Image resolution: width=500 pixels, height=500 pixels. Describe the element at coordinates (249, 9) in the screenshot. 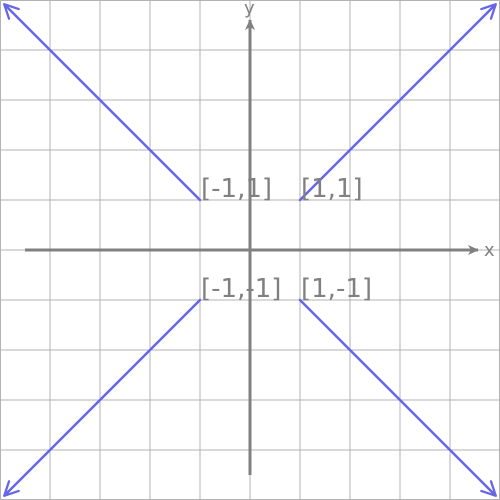

I see `y-axis-label: y` at that location.